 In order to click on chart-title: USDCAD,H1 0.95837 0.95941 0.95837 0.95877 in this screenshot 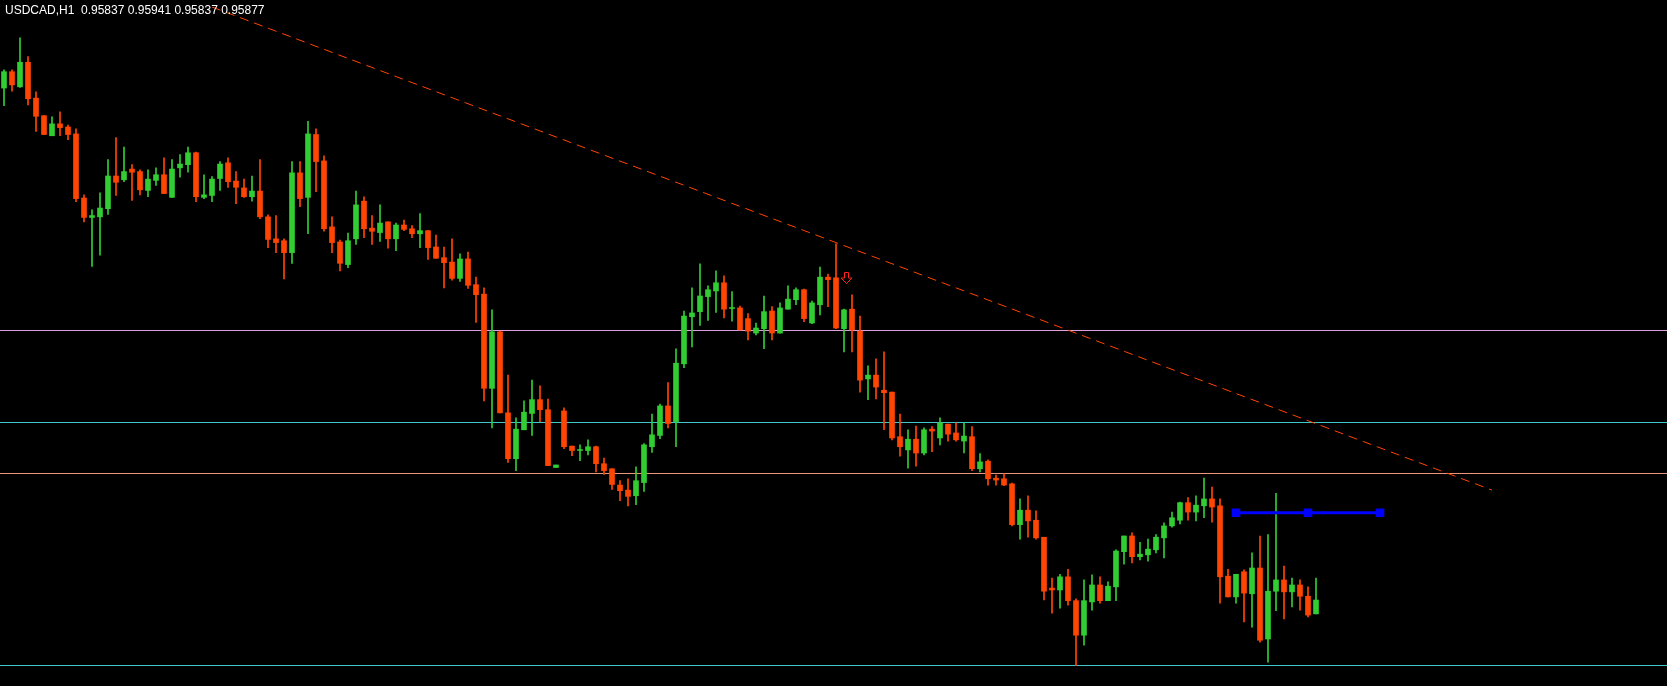, I will do `click(135, 10)`.